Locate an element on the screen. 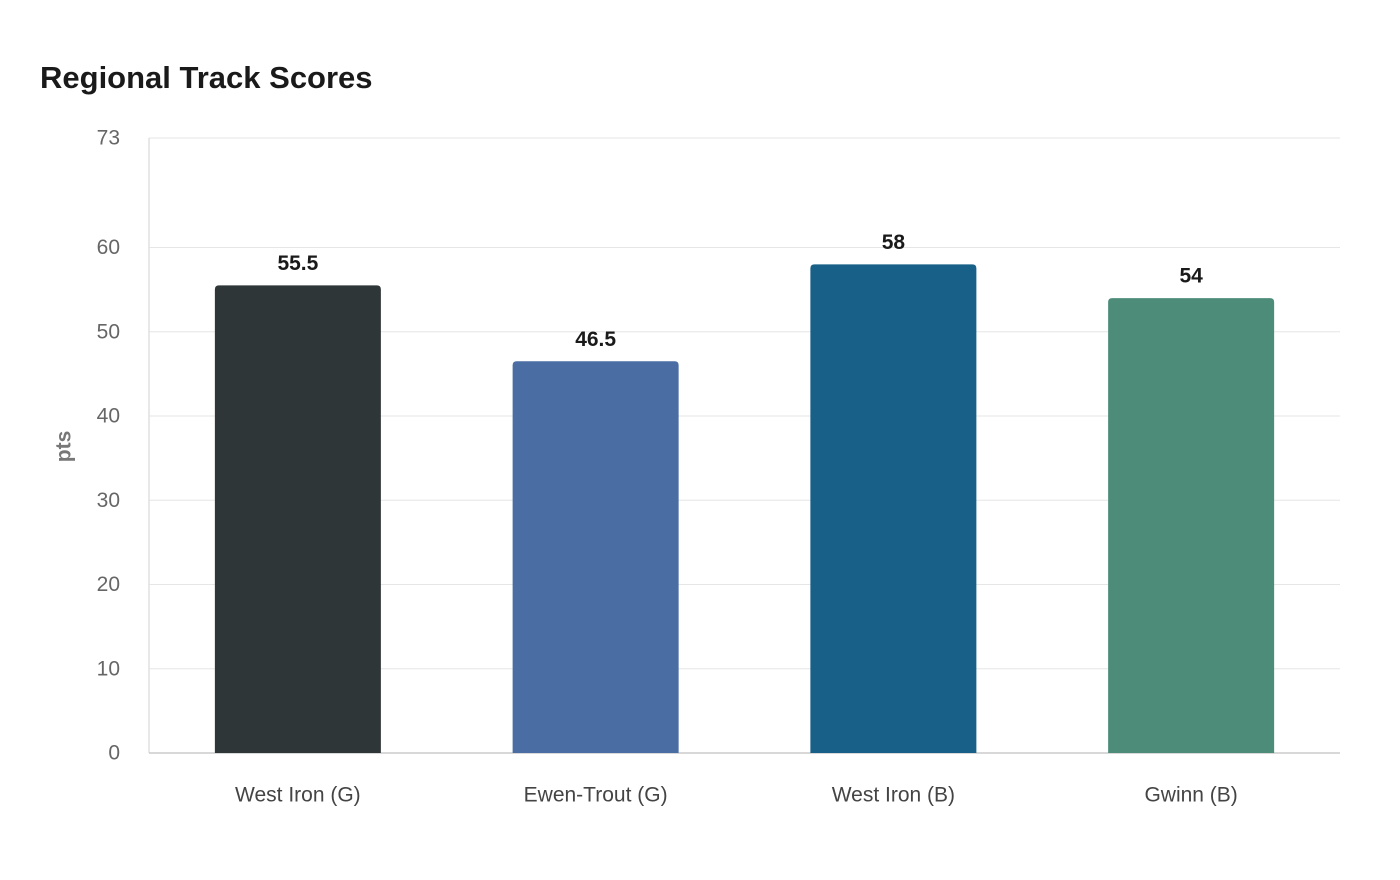 This screenshot has height=880, width=1400. y-tick-label: 0 is located at coordinates (114, 753).